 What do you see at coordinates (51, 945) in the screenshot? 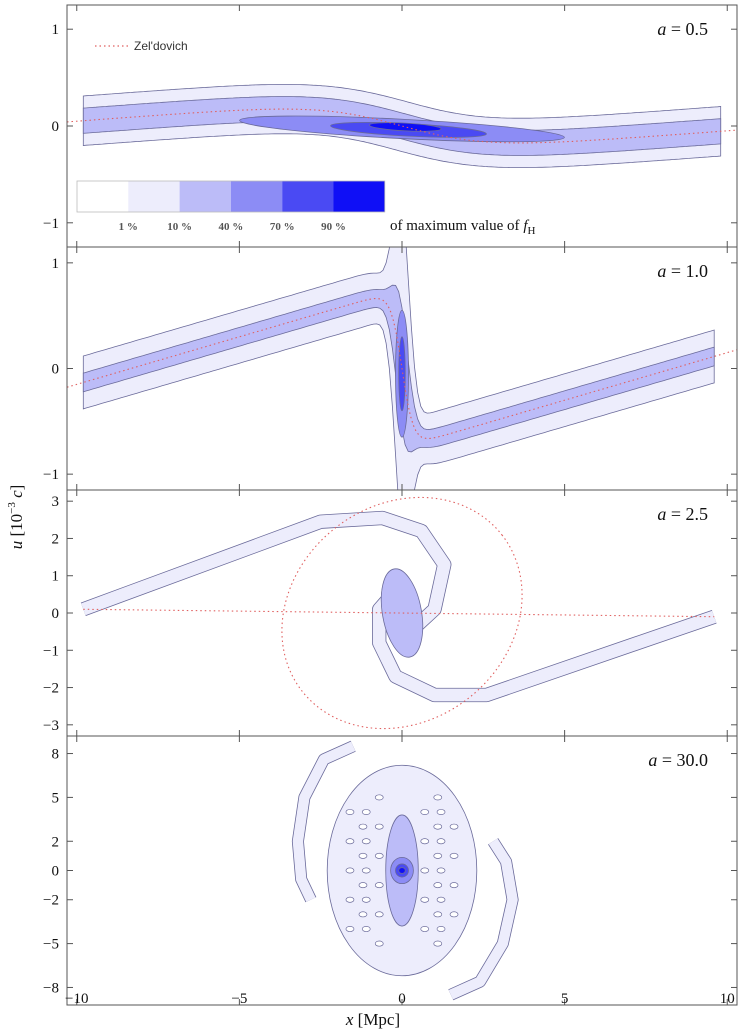
I see `panel-4-ytick-label-2: −5` at bounding box center [51, 945].